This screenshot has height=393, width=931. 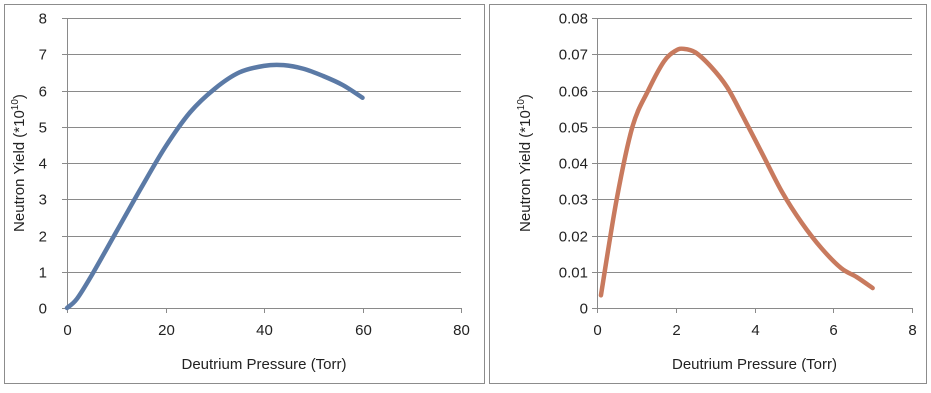 What do you see at coordinates (676, 330) in the screenshot?
I see `x-tick-label: 2` at bounding box center [676, 330].